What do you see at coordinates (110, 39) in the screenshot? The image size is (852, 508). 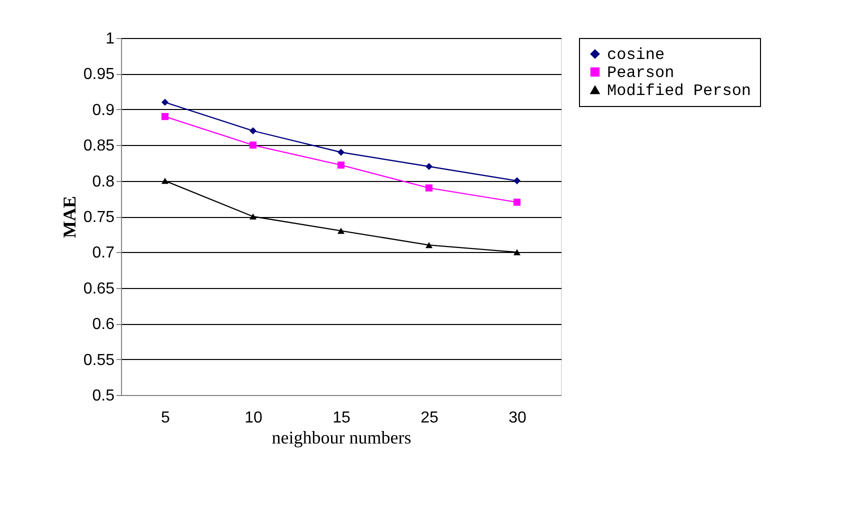 I see `y-tick-label: 1` at bounding box center [110, 39].